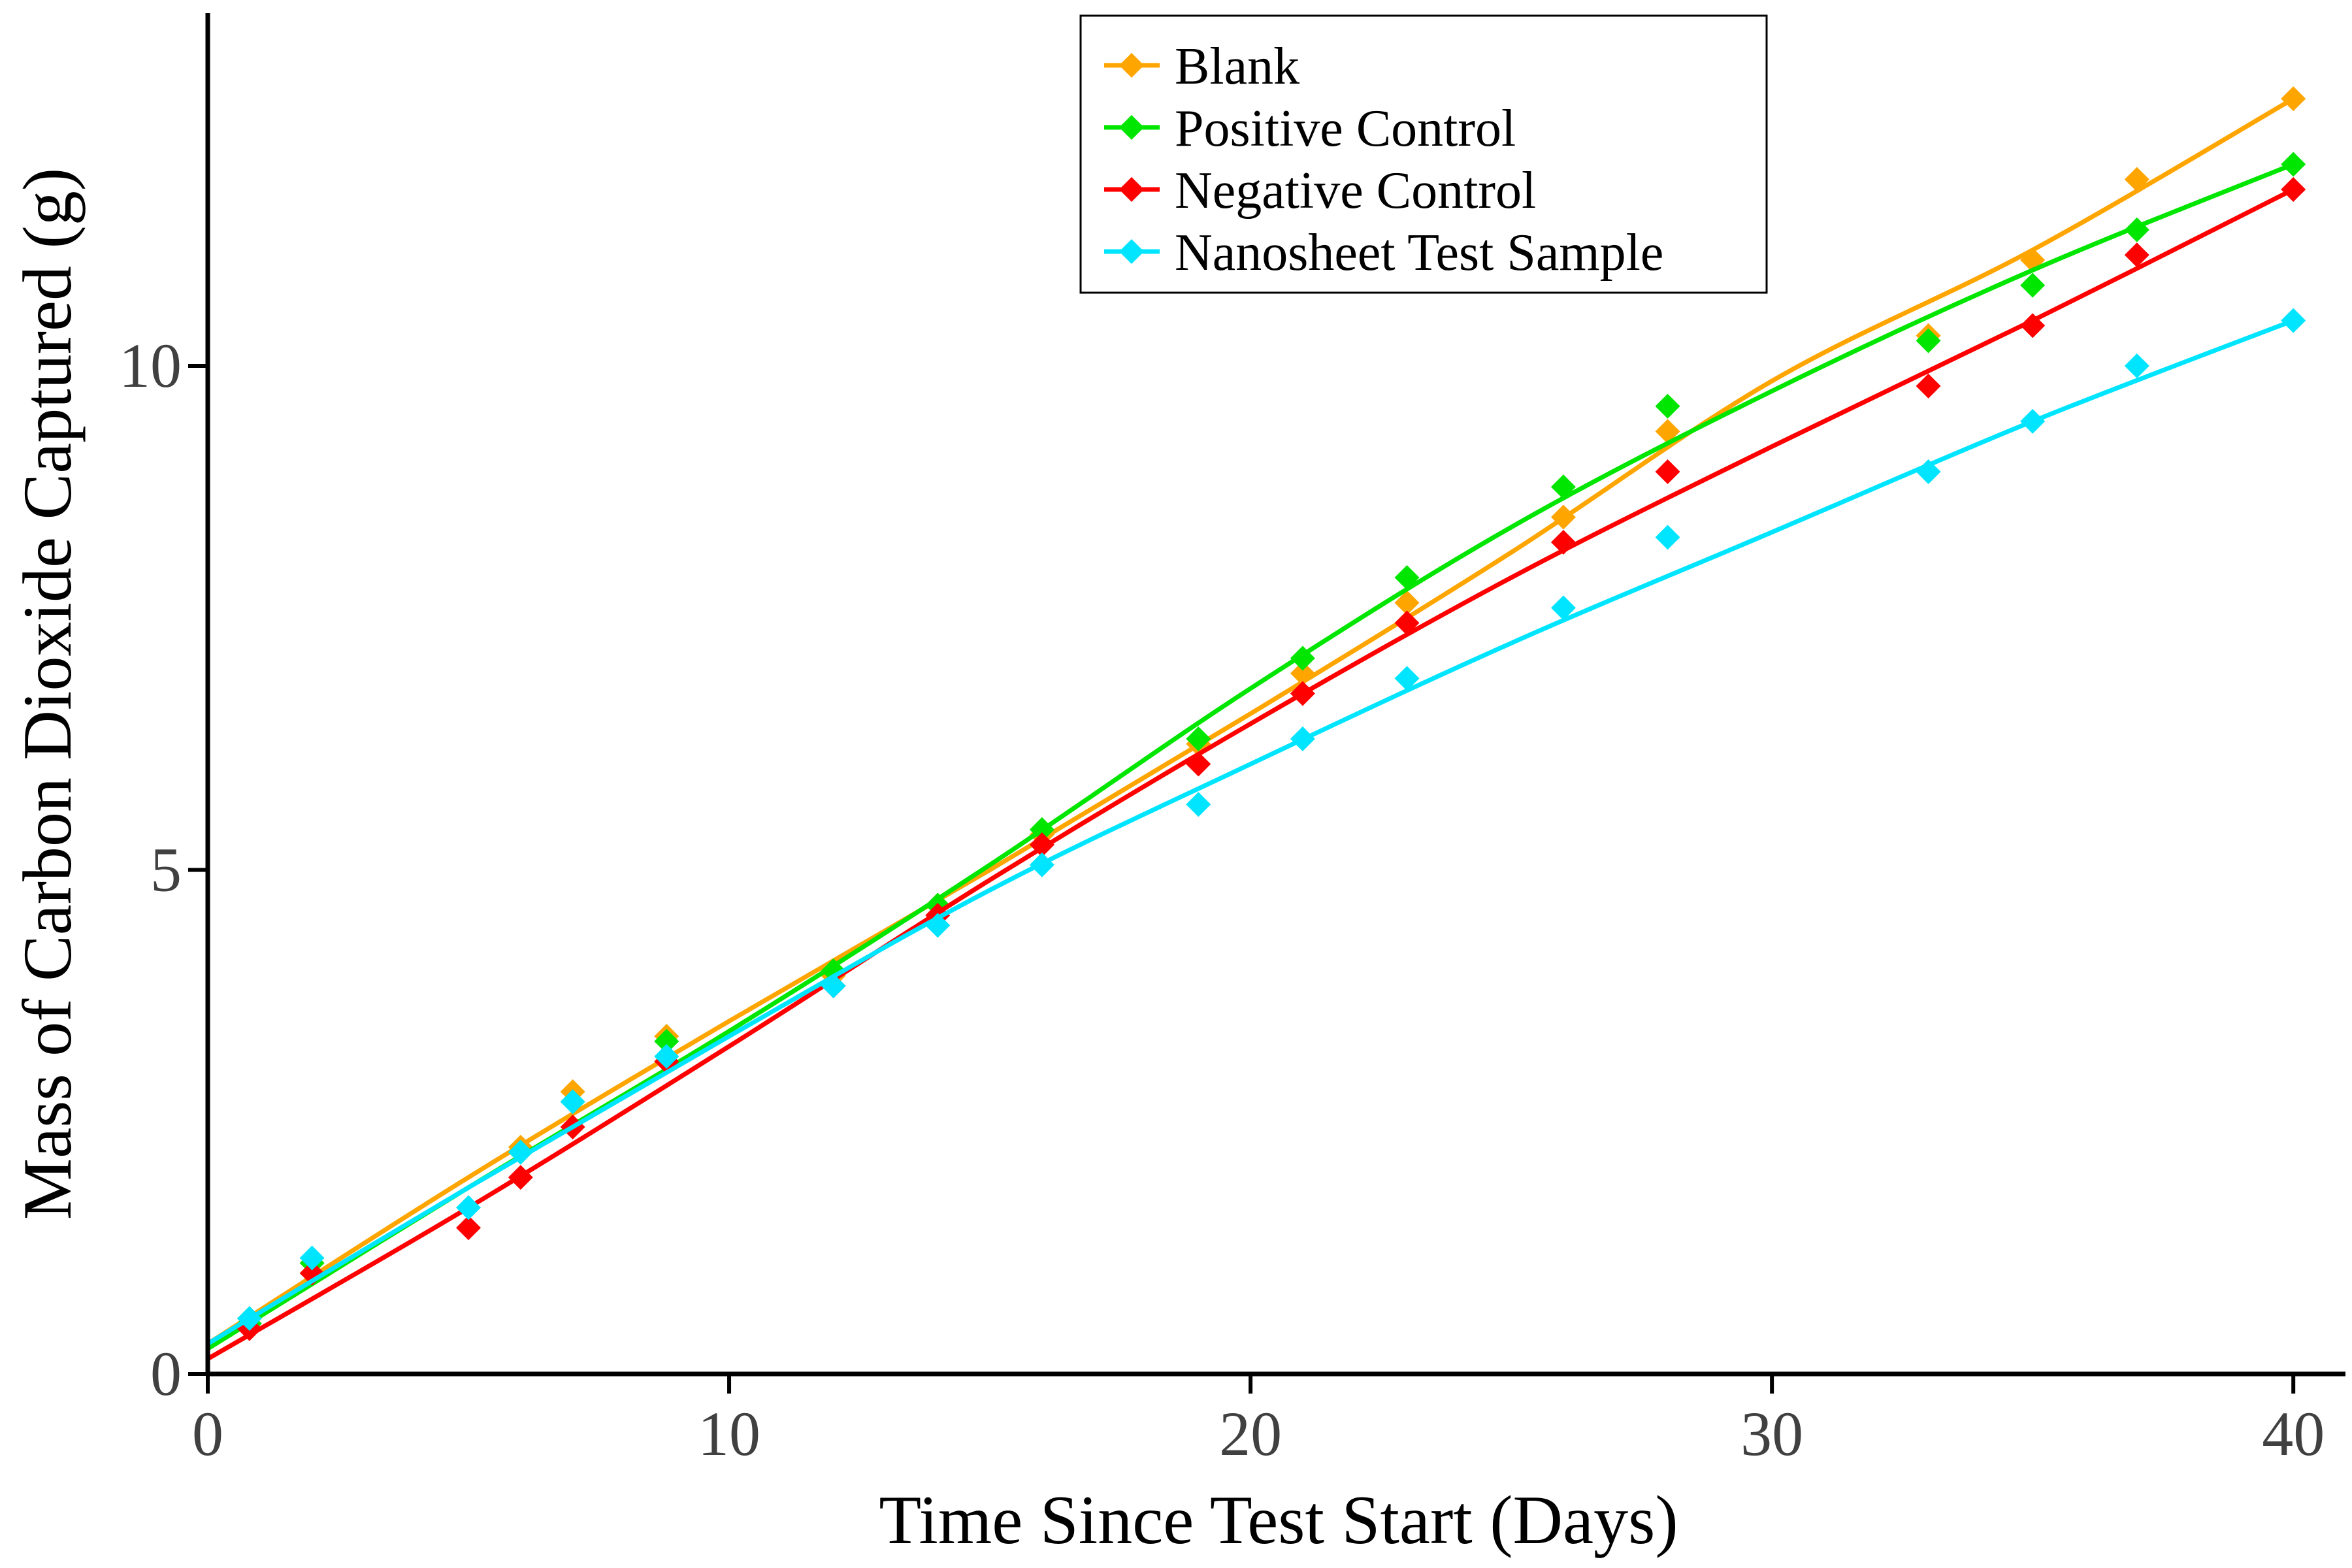 Image resolution: width=2352 pixels, height=1568 pixels. Describe the element at coordinates (729, 1434) in the screenshot. I see `x-tick-label: 10` at that location.